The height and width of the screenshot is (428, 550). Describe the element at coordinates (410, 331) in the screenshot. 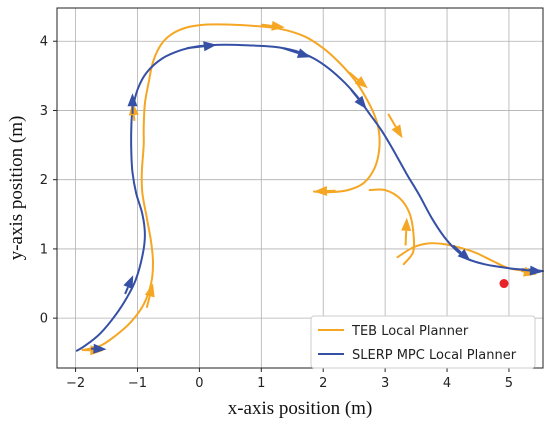

I see `legend-label-teb: TEB Local Planner` at that location.